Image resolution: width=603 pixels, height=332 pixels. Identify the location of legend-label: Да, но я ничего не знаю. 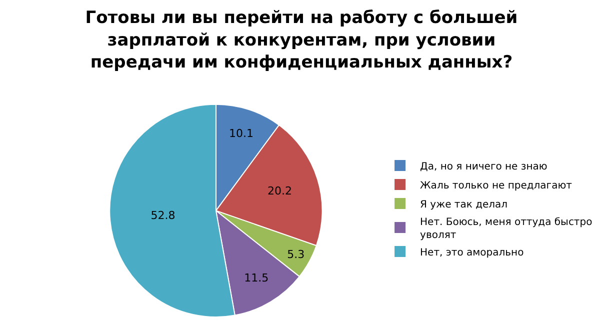
(484, 166).